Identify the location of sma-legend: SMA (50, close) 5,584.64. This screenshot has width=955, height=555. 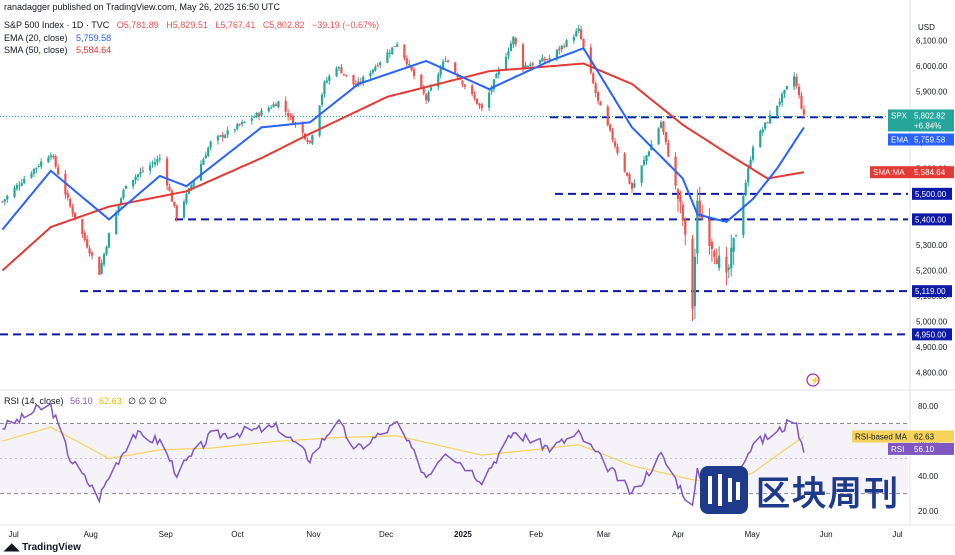
(57, 50).